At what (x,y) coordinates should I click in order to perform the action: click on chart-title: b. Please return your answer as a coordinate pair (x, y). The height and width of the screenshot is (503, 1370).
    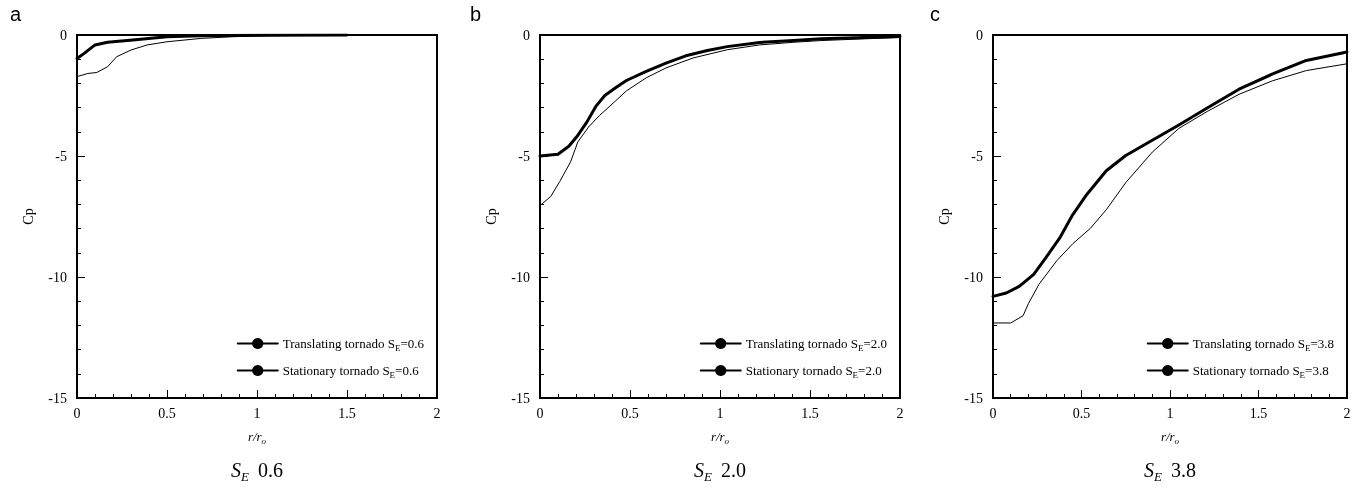
    Looking at the image, I should click on (476, 14).